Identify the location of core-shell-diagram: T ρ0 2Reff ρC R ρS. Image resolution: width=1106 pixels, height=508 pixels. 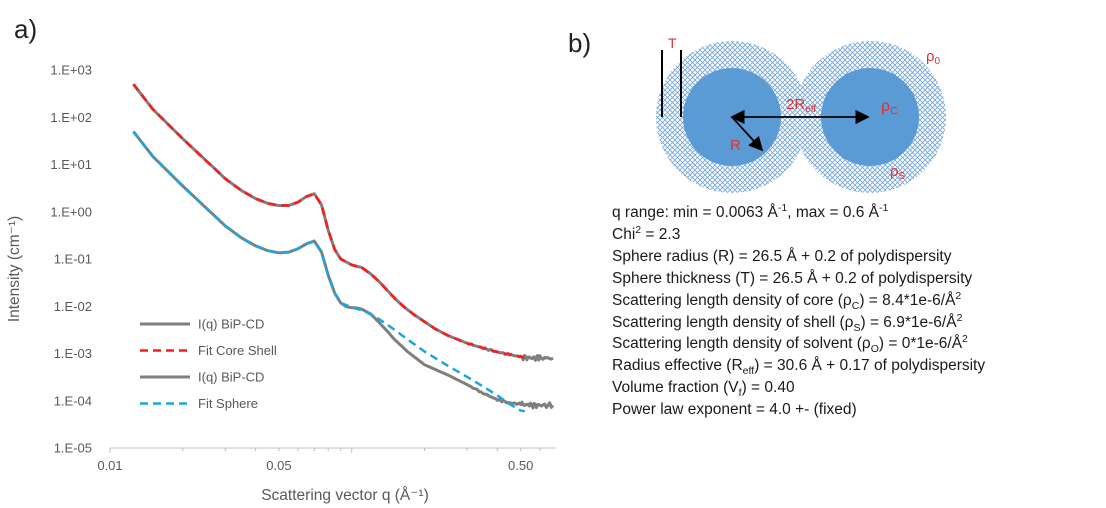
(801, 114).